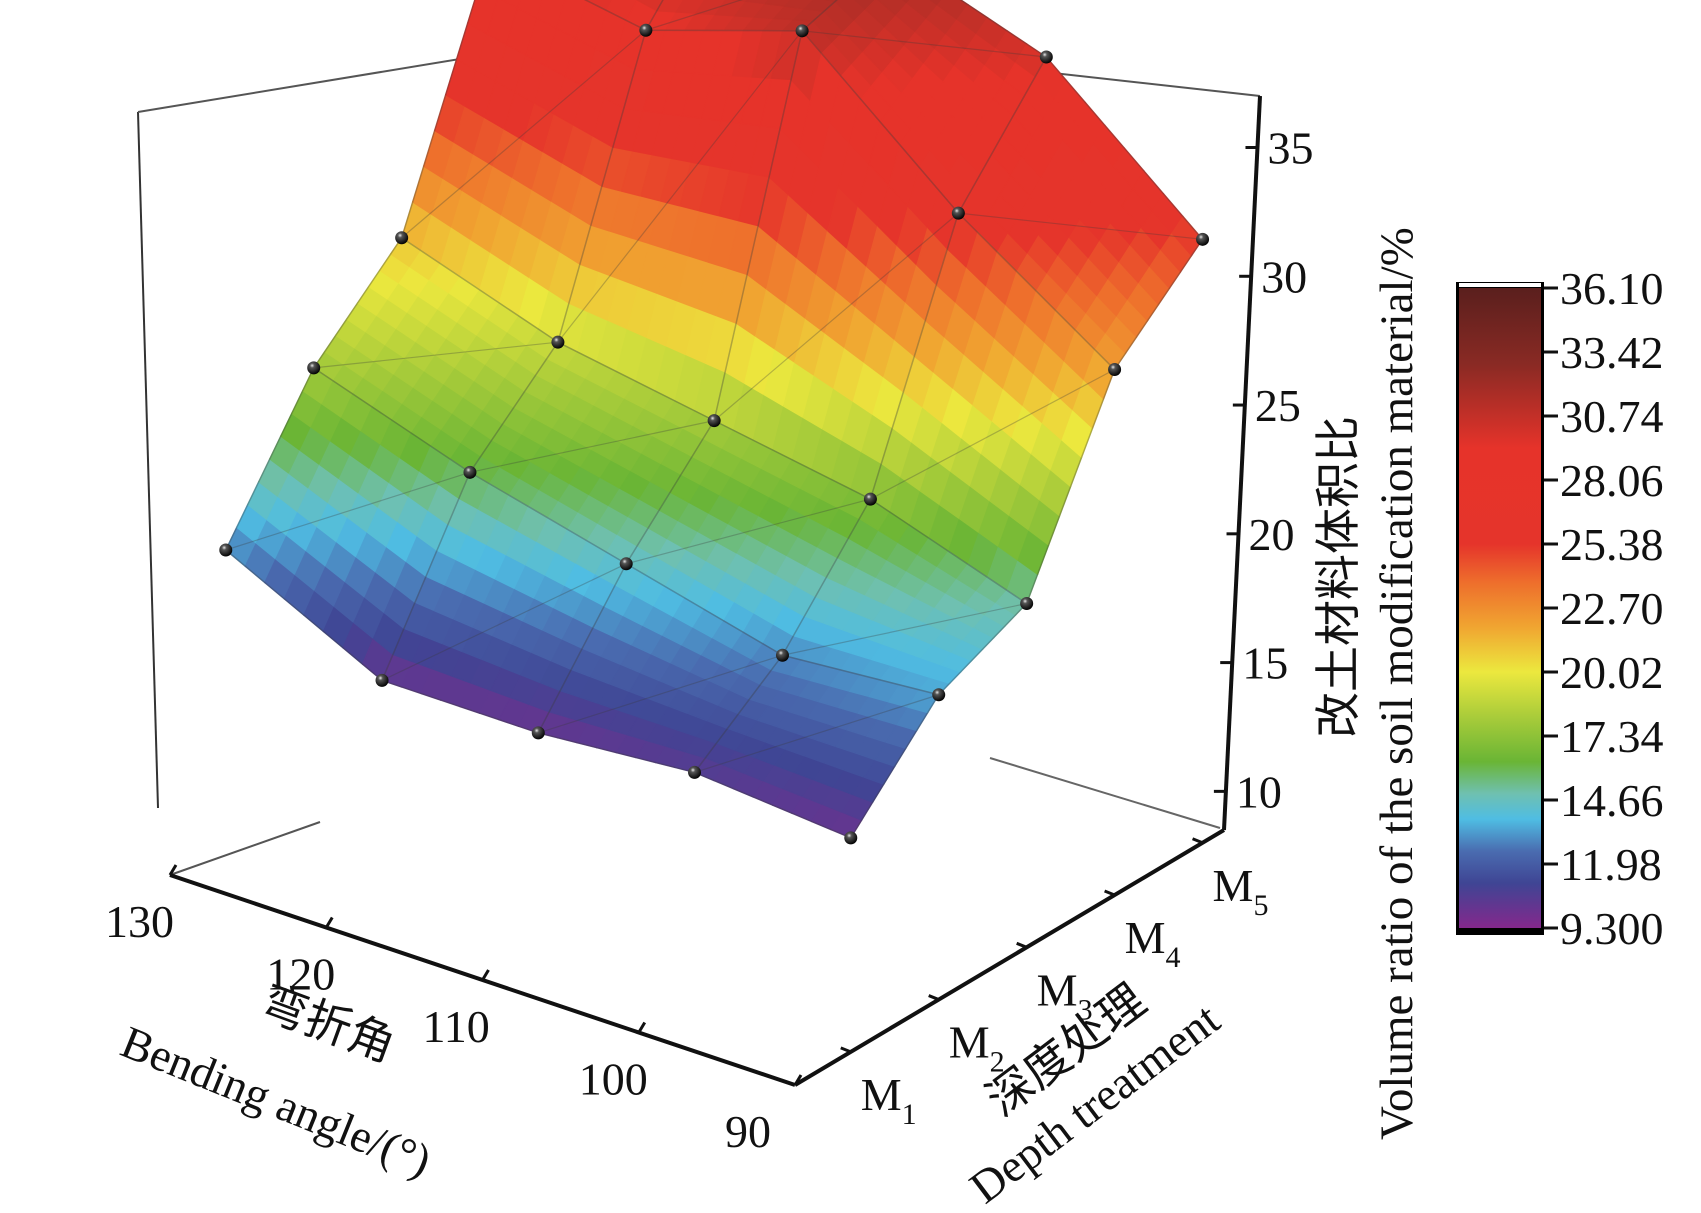 The height and width of the screenshot is (1213, 1701). What do you see at coordinates (1612, 608) in the screenshot?
I see `colorbar-label: 22.70` at bounding box center [1612, 608].